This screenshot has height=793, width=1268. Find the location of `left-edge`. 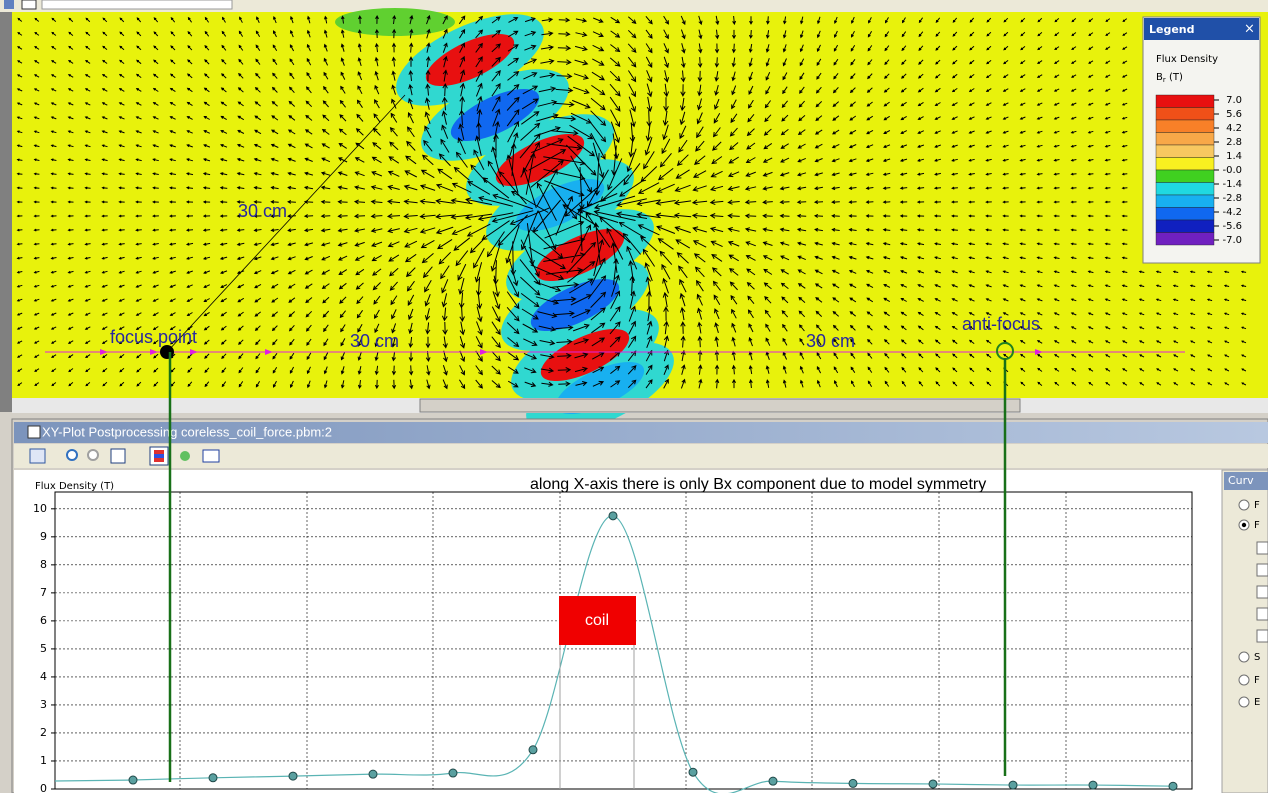

left-edge is located at coordinates (6, 212).